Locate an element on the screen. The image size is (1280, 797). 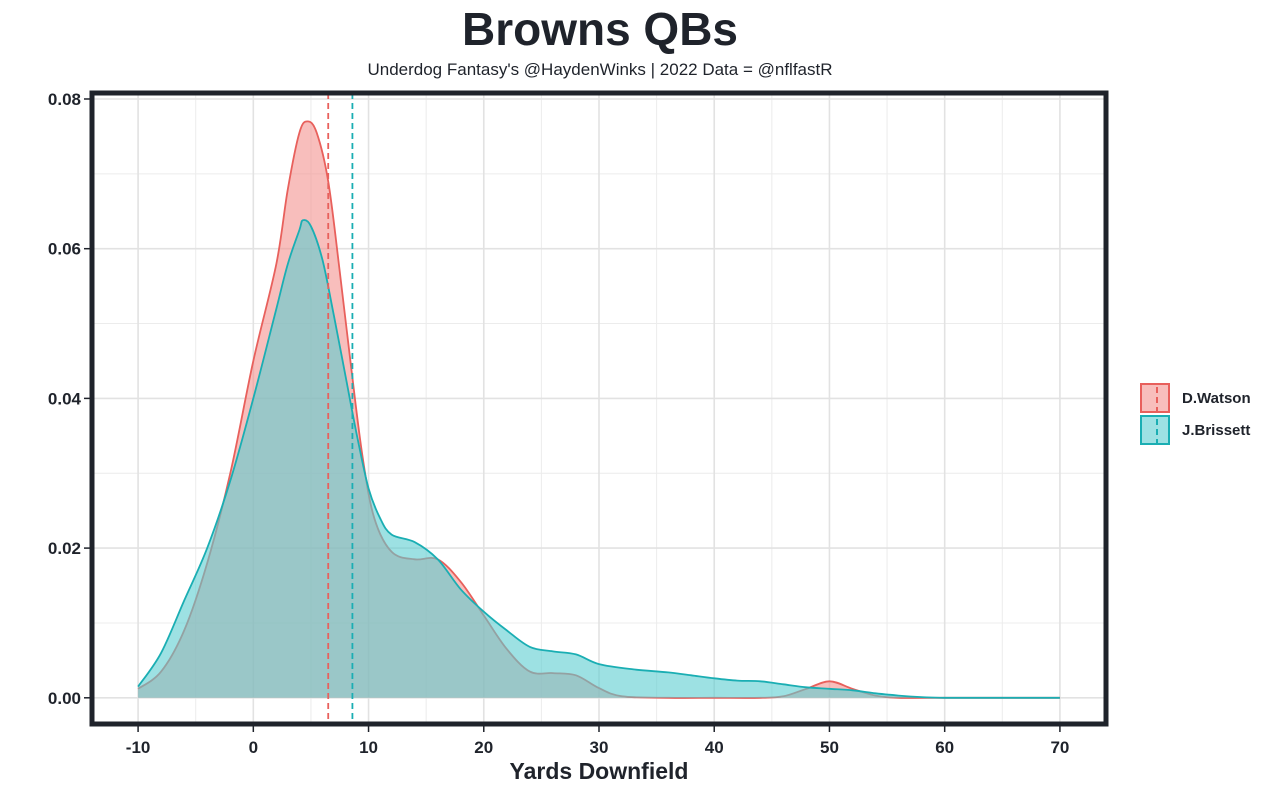
x-axis-label: Yards Downfield is located at coordinates (599, 771).